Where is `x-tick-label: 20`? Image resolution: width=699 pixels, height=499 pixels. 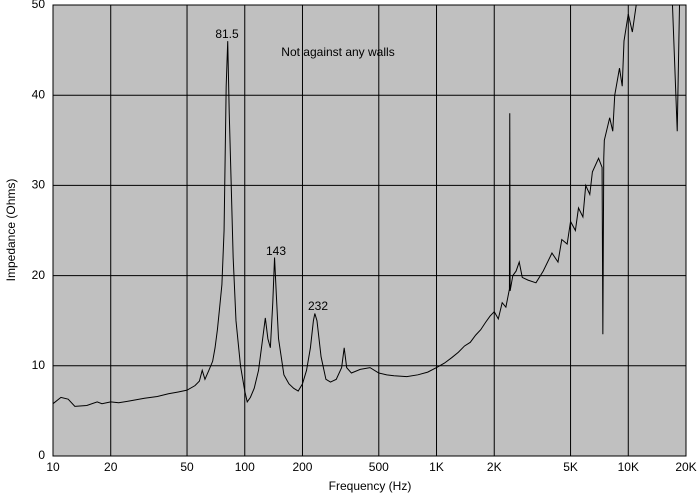 x-tick-label: 20 is located at coordinates (111, 467).